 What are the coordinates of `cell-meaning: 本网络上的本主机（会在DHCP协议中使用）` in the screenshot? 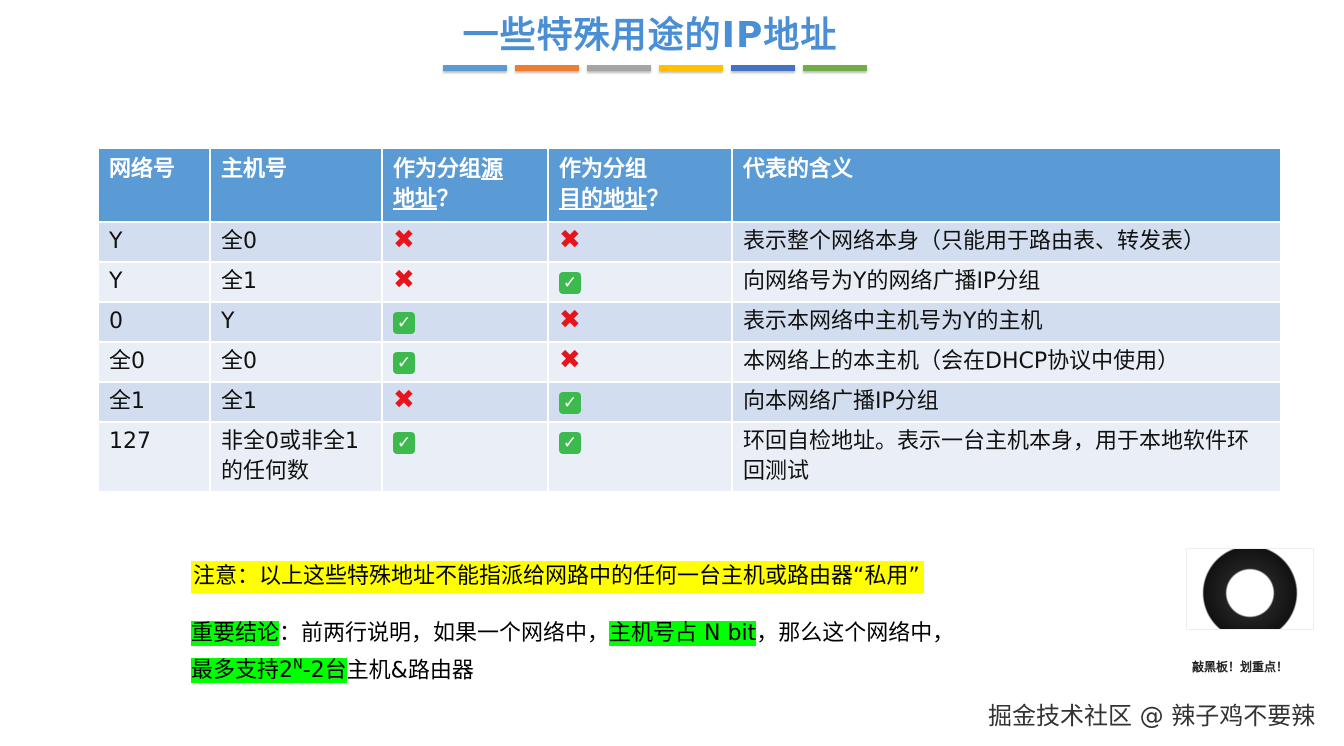 It's located at (1006, 362).